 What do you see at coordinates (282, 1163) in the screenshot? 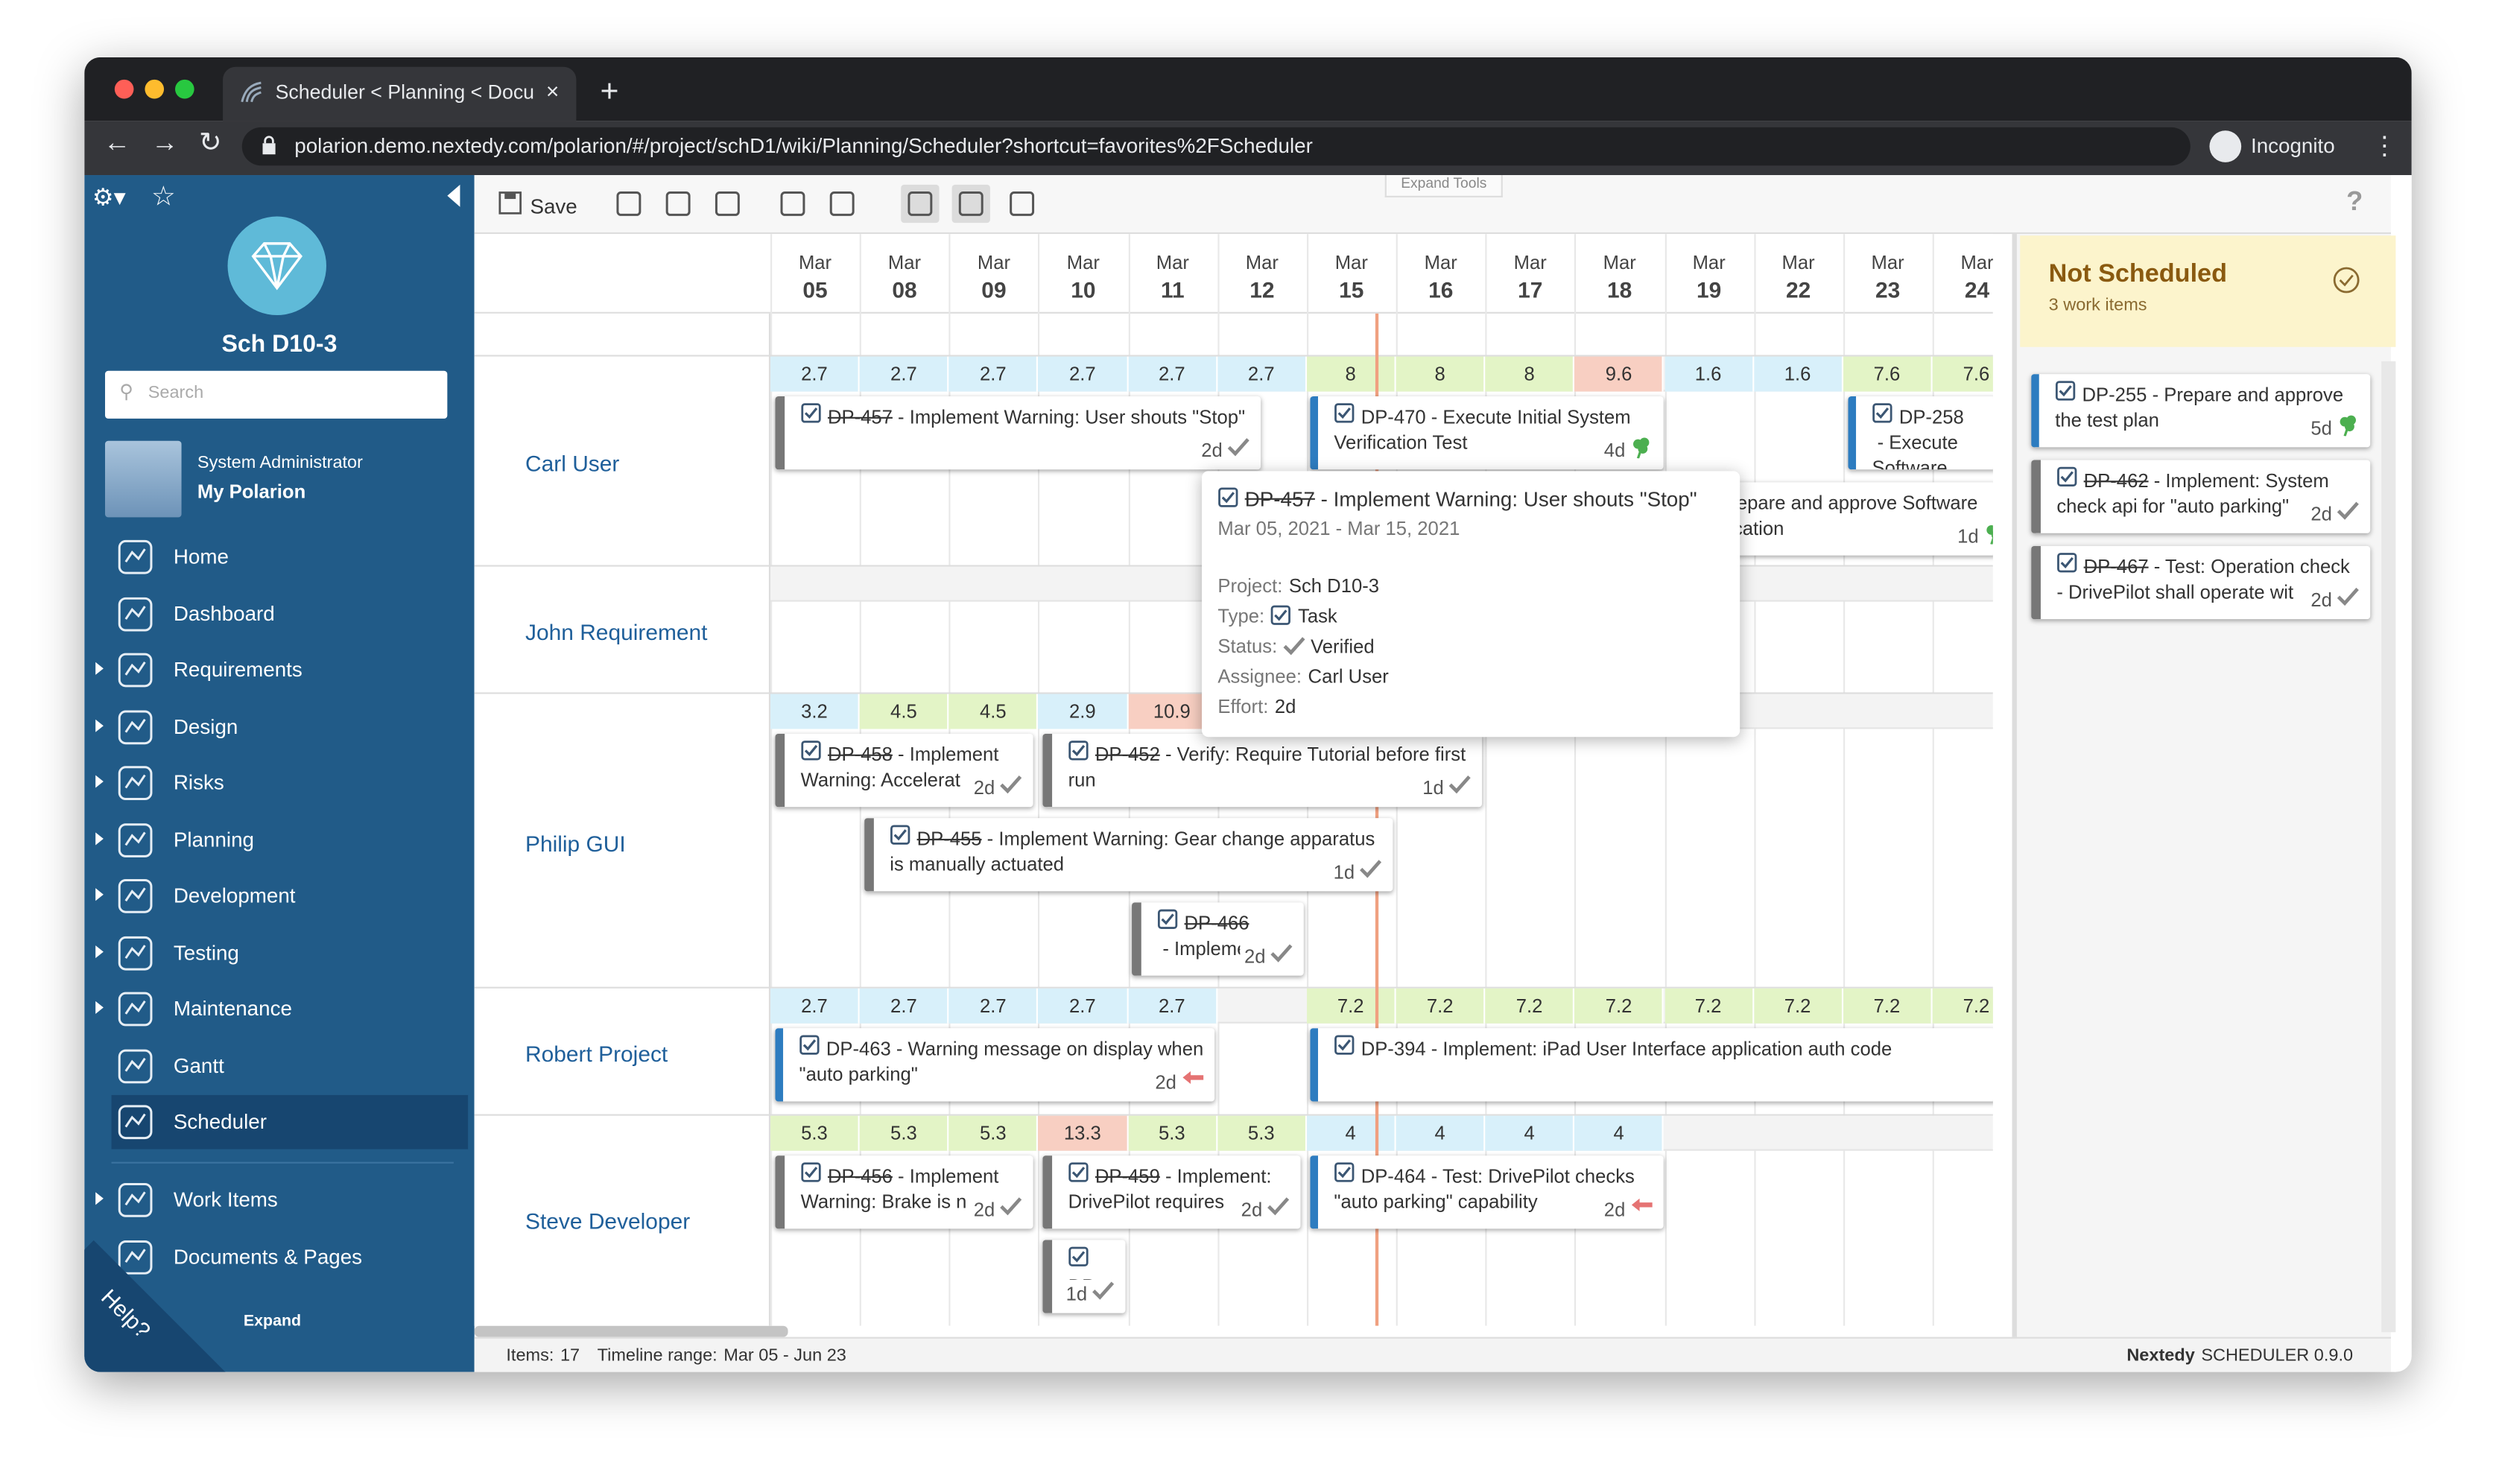
I see `nav-divider` at bounding box center [282, 1163].